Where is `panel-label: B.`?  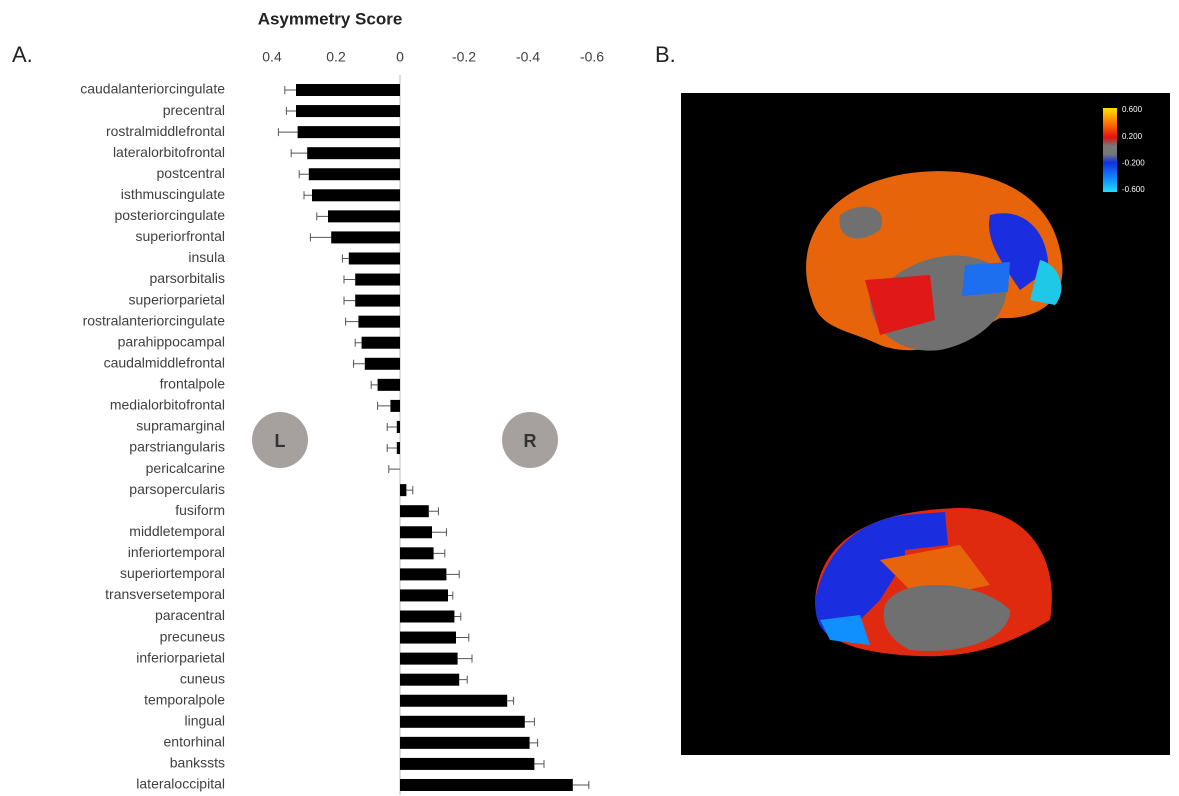 panel-label: B. is located at coordinates (665, 54).